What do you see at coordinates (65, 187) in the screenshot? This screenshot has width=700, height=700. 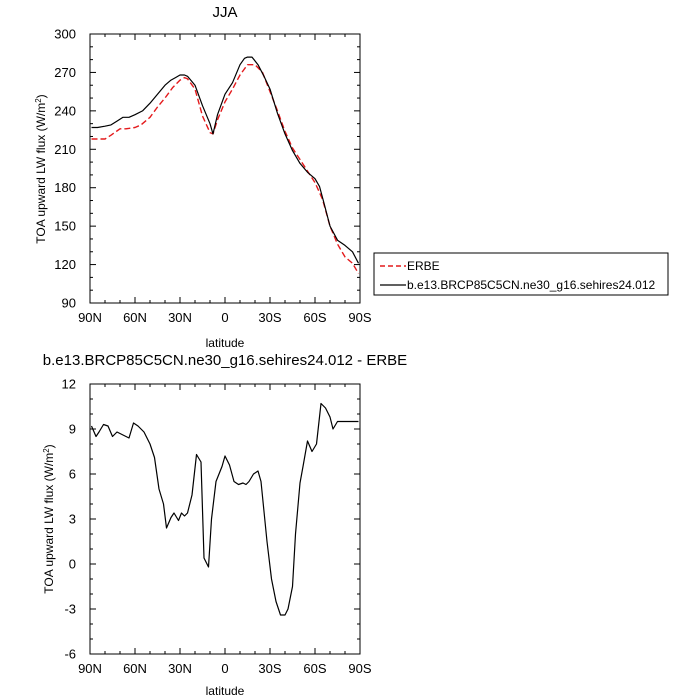 I see `y-tick-label: 180` at bounding box center [65, 187].